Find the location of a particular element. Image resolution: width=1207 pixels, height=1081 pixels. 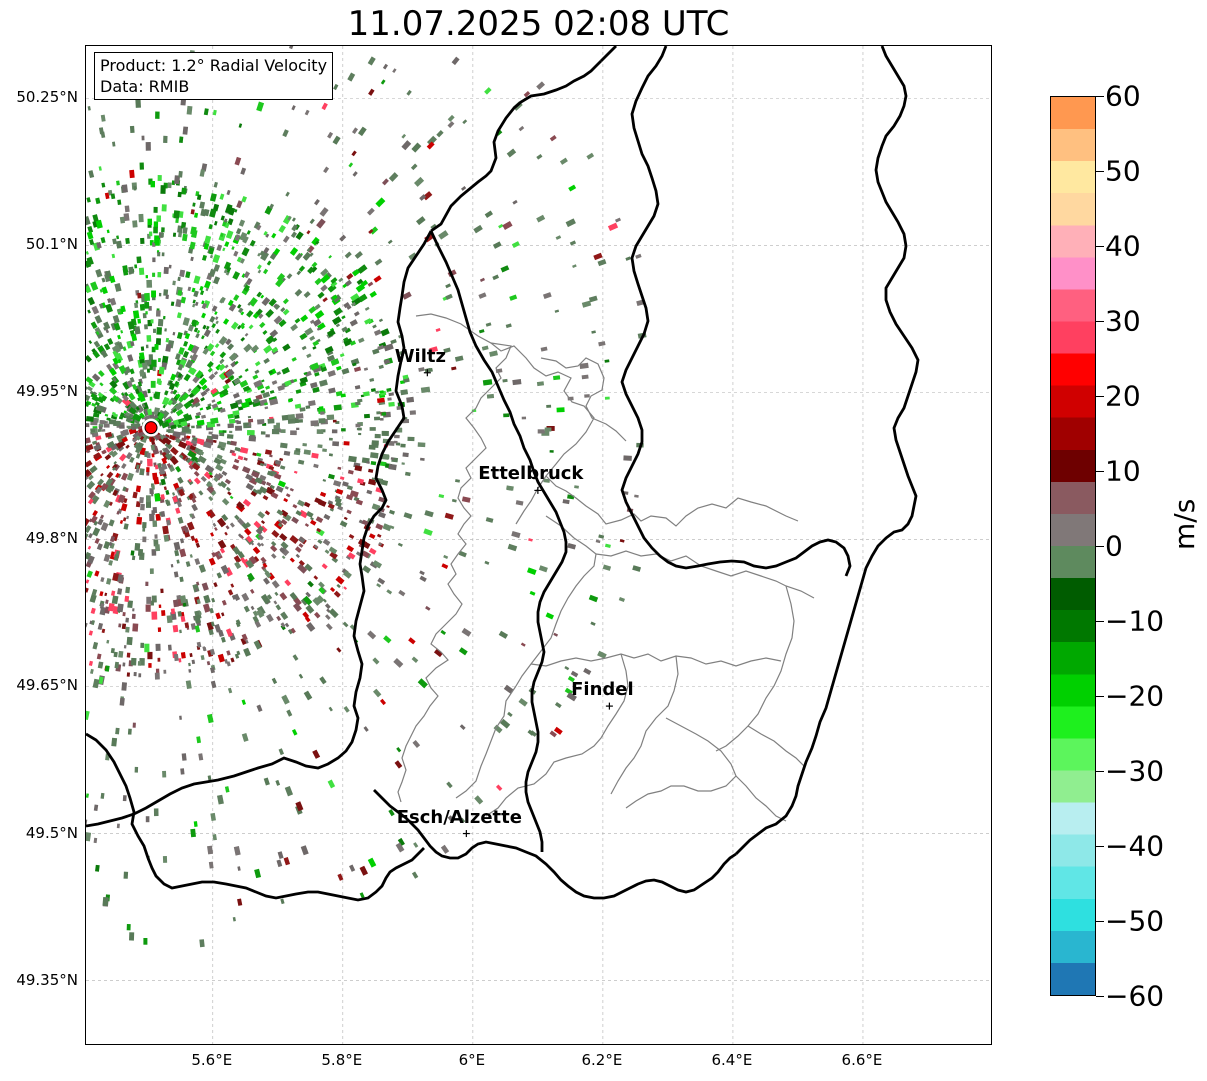

colorbar-tick-label: 10 is located at coordinates (1123, 471).